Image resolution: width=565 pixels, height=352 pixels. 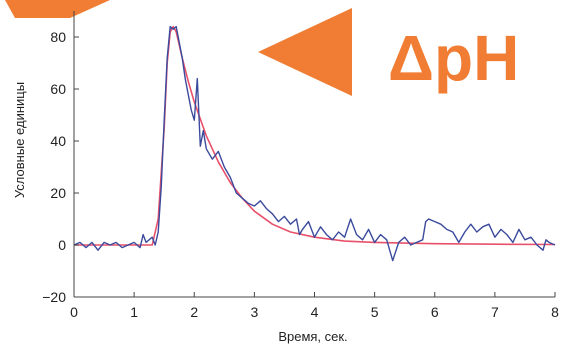 What do you see at coordinates (58, 193) in the screenshot?
I see `y-tick-label: 20` at bounding box center [58, 193].